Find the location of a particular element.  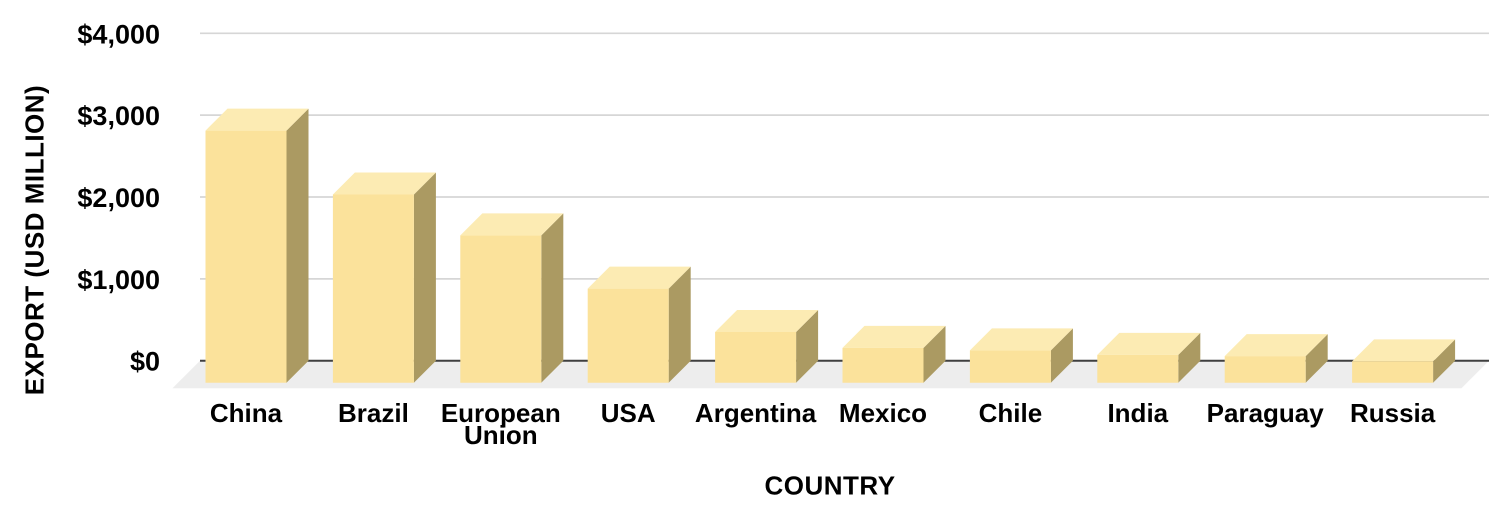

bar-argentina is located at coordinates (767, 346).